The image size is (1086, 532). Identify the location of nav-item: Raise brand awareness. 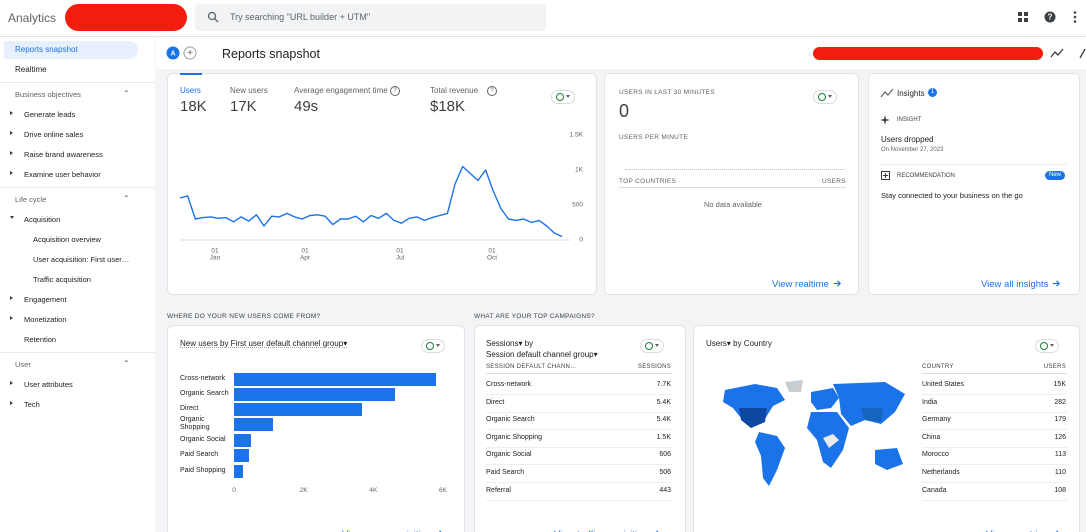
(63, 154).